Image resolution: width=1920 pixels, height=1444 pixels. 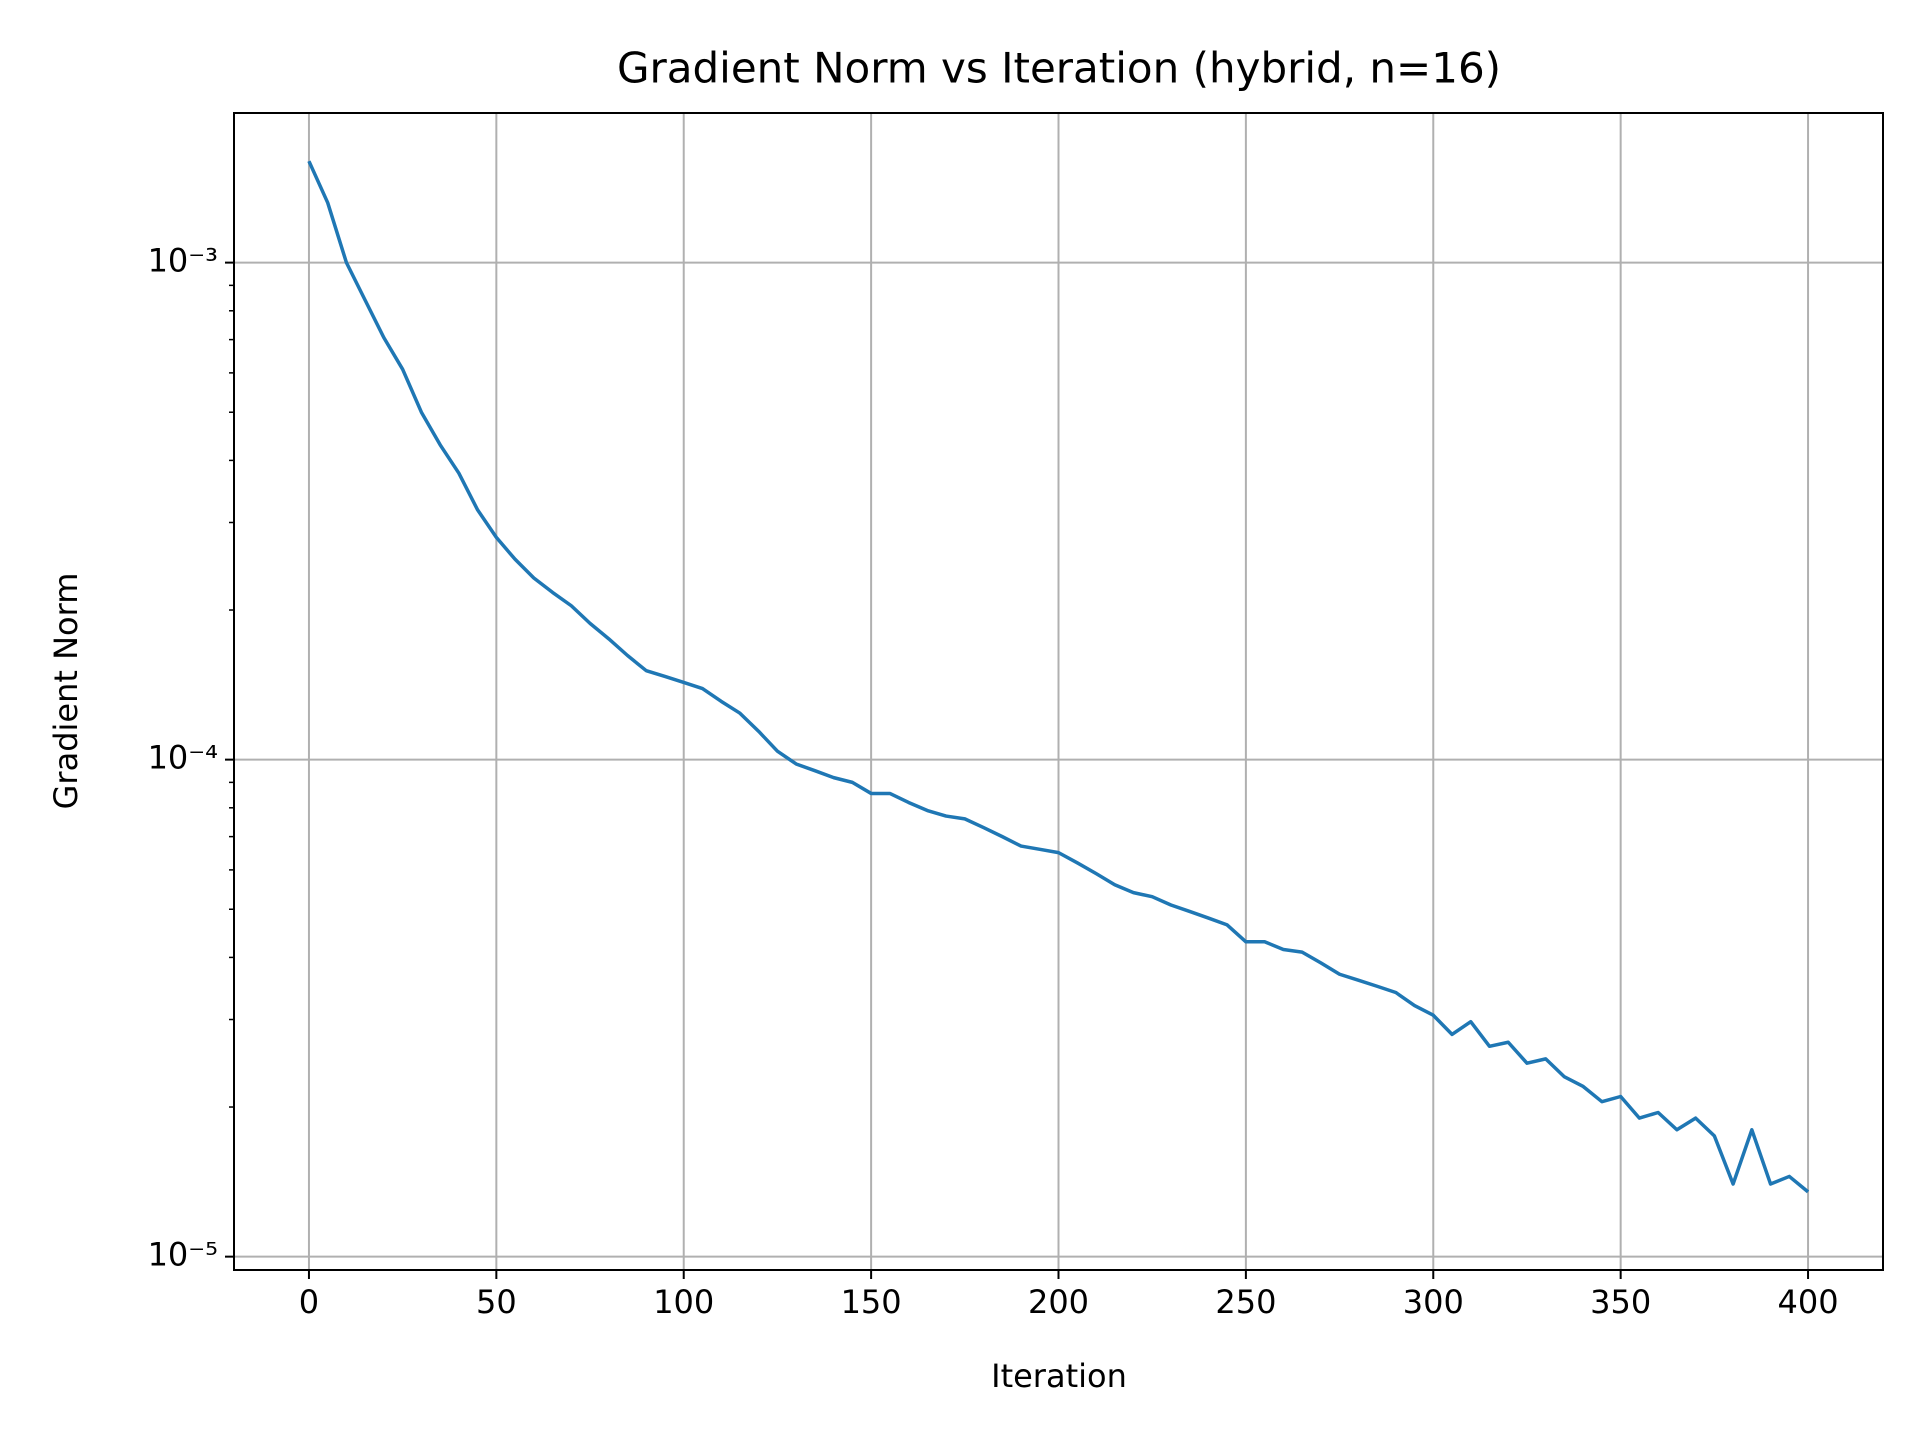 I want to click on x-tick-label: 350, so click(x=1620, y=1302).